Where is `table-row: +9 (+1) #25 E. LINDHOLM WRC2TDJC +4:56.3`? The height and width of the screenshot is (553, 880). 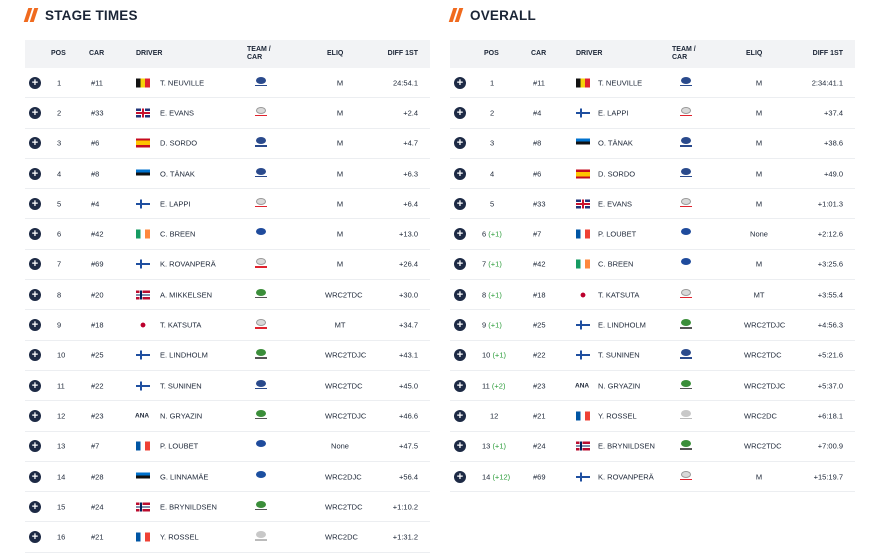 table-row: +9 (+1) #25 E. LINDHOLM WRC2TDJC +4:56.3 is located at coordinates (652, 325).